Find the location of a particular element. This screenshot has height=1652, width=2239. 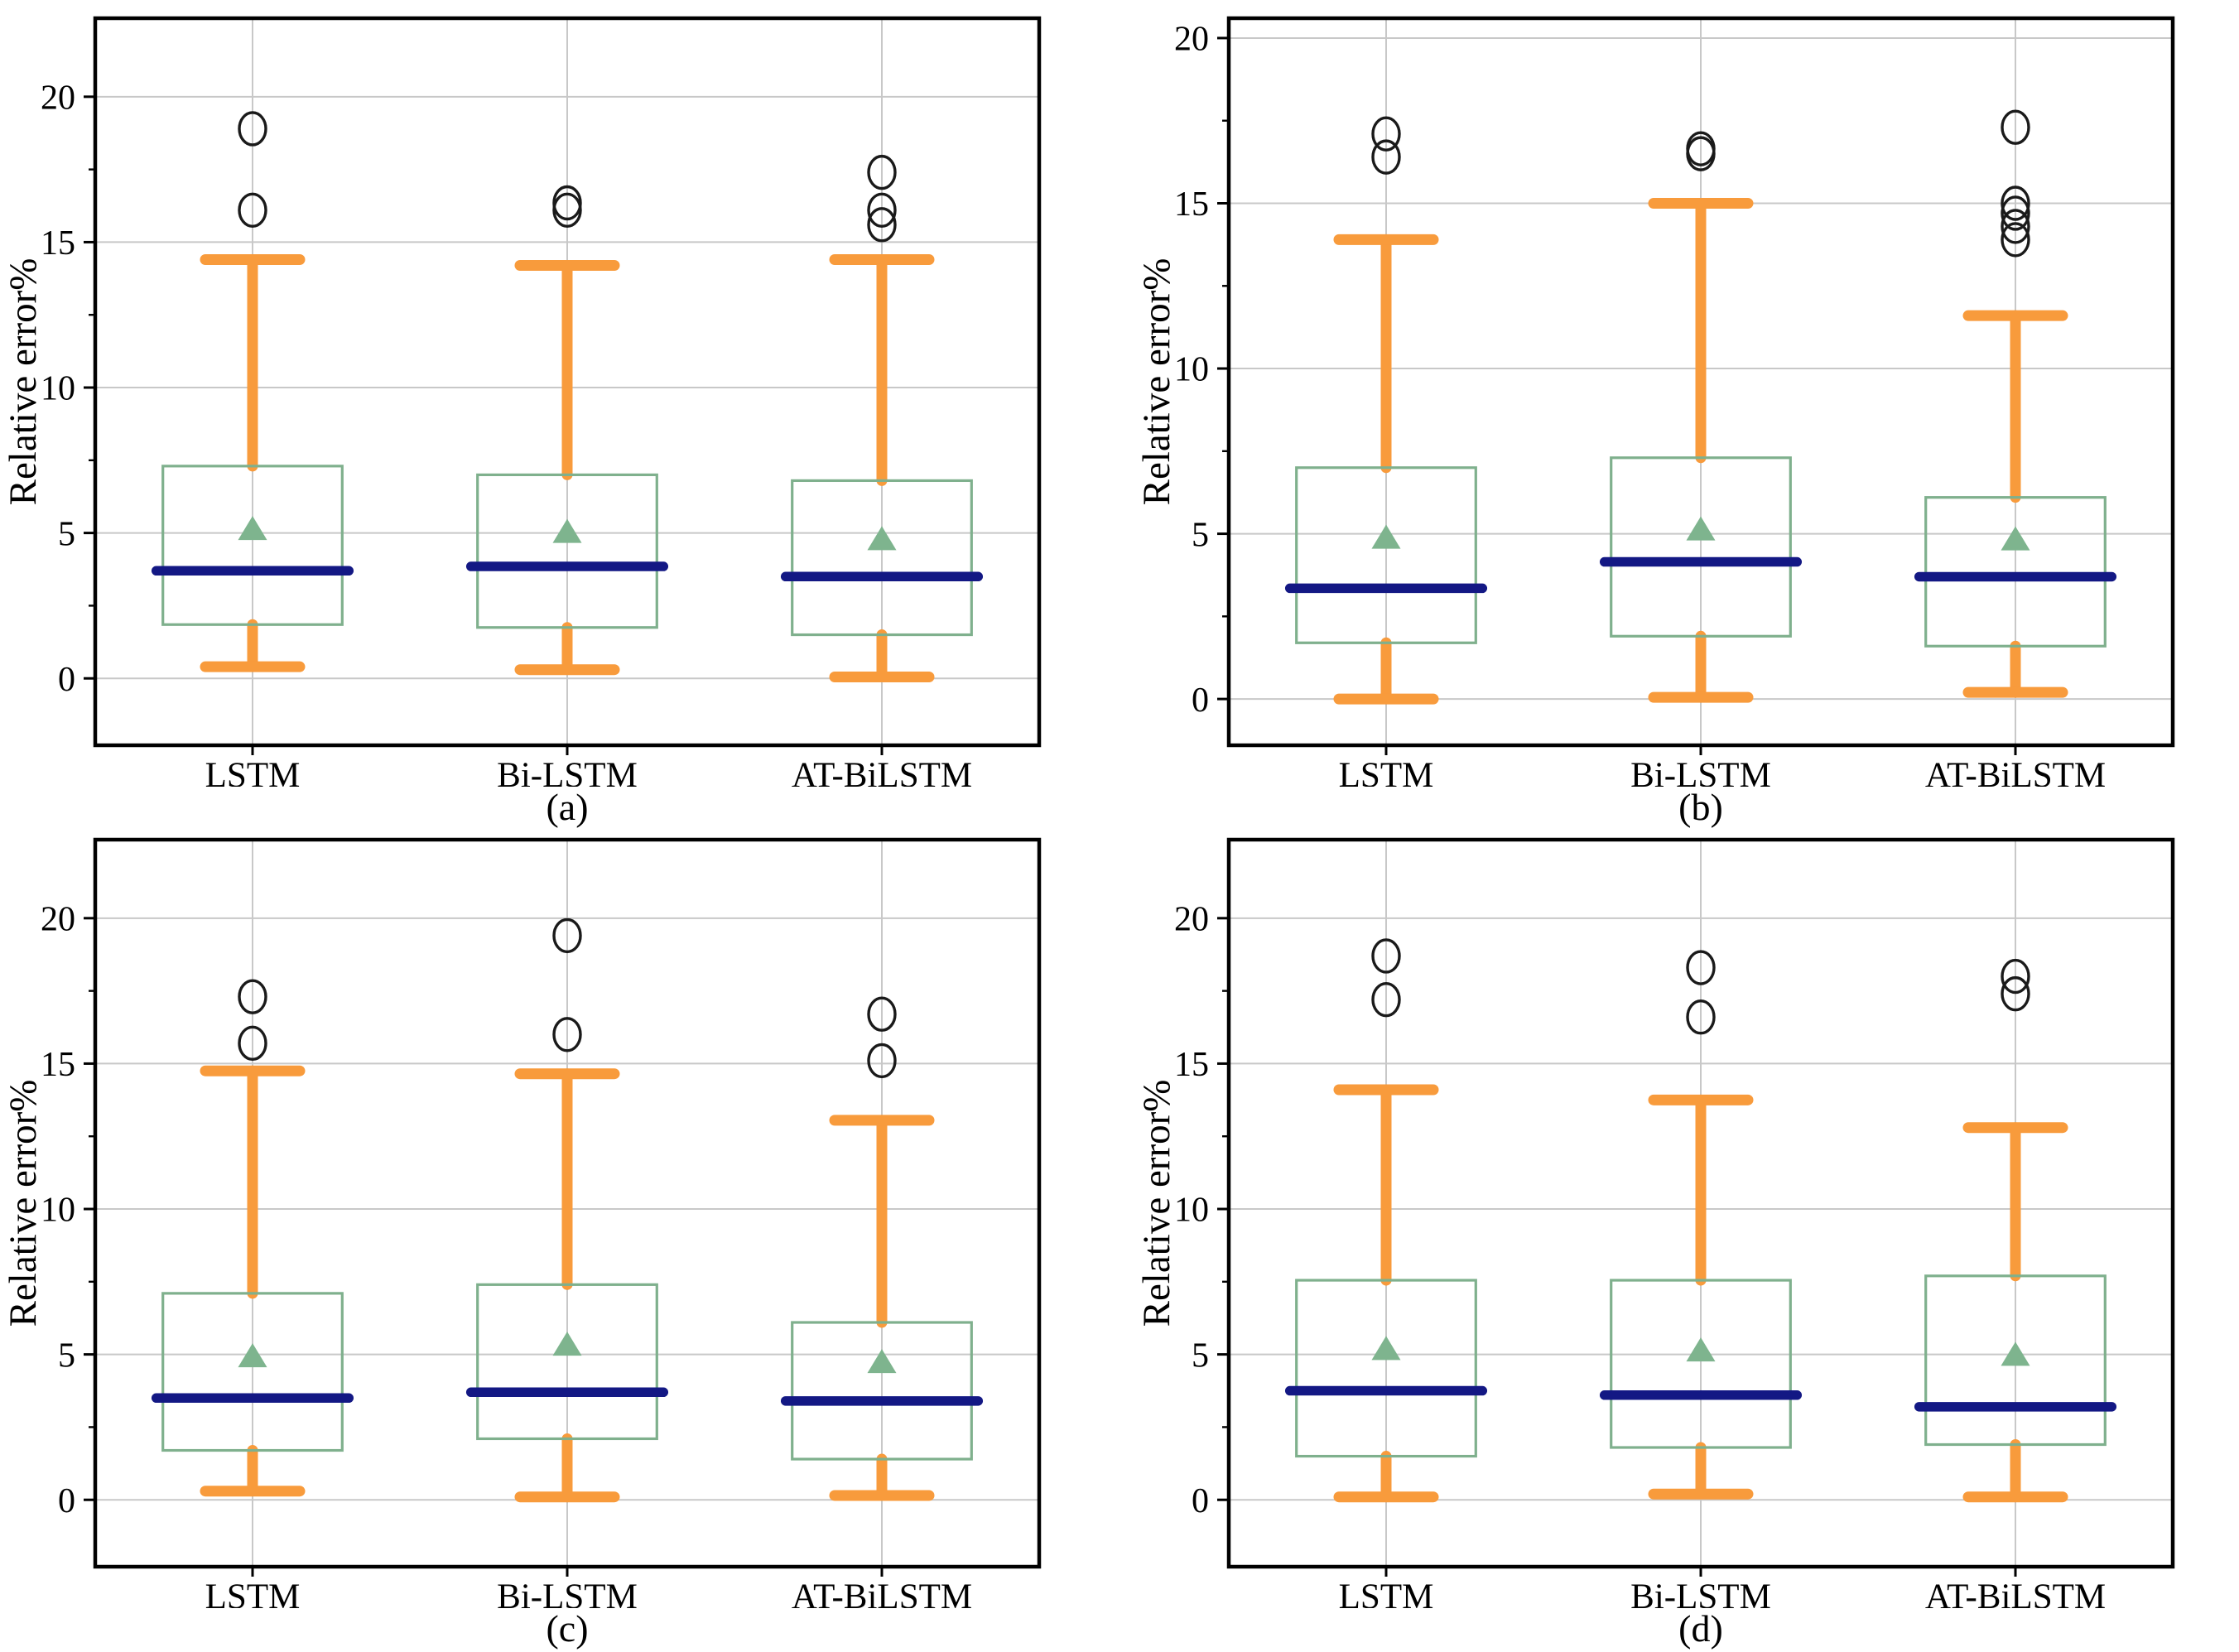

caption-c: (c) is located at coordinates (567, 1628).